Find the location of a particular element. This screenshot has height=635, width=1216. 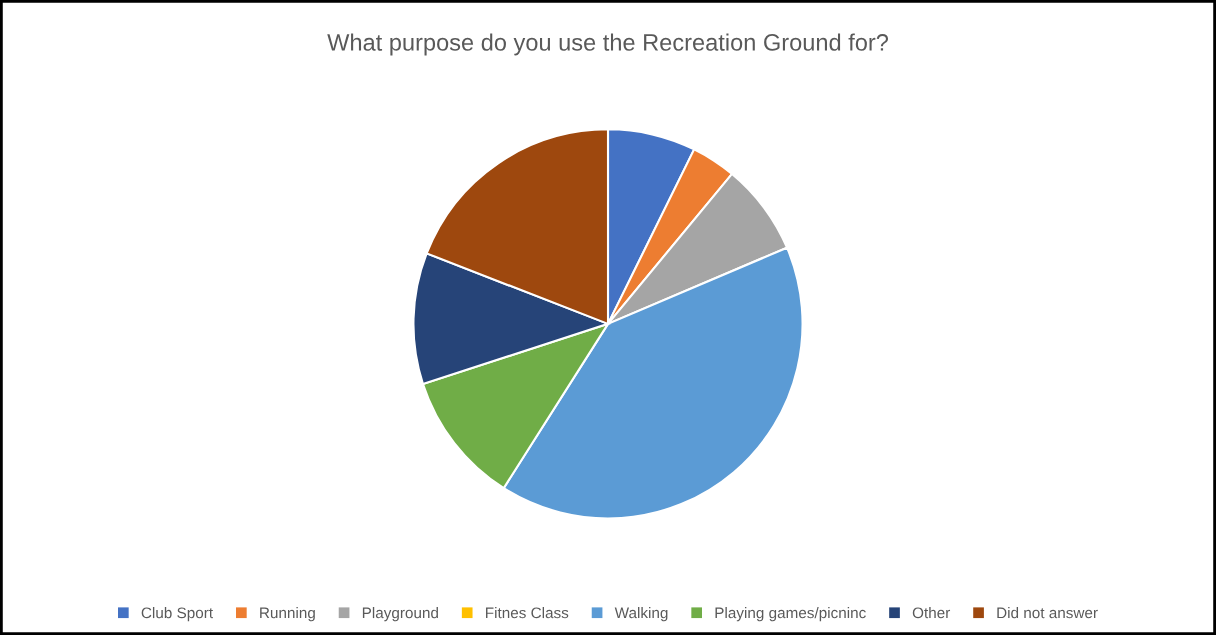

legend-label: Playground is located at coordinates (400, 614).